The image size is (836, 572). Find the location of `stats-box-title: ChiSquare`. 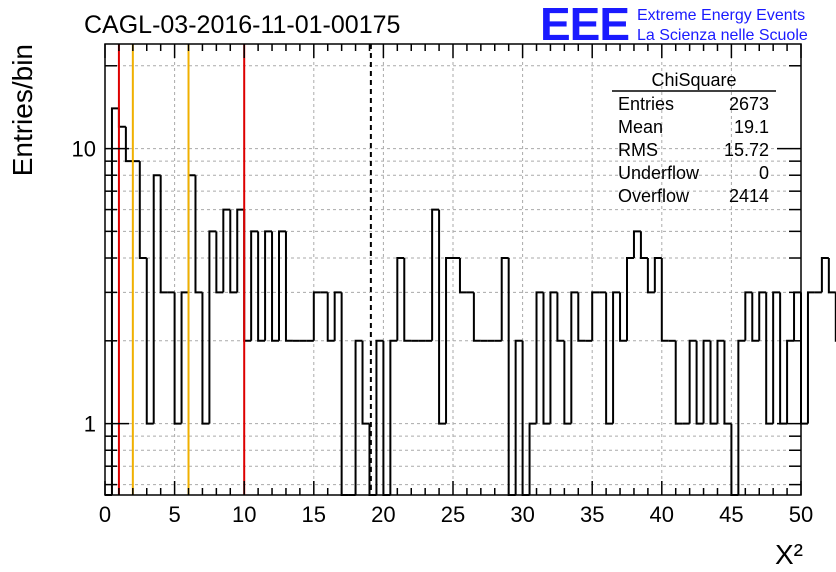

stats-box-title: ChiSquare is located at coordinates (693, 80).